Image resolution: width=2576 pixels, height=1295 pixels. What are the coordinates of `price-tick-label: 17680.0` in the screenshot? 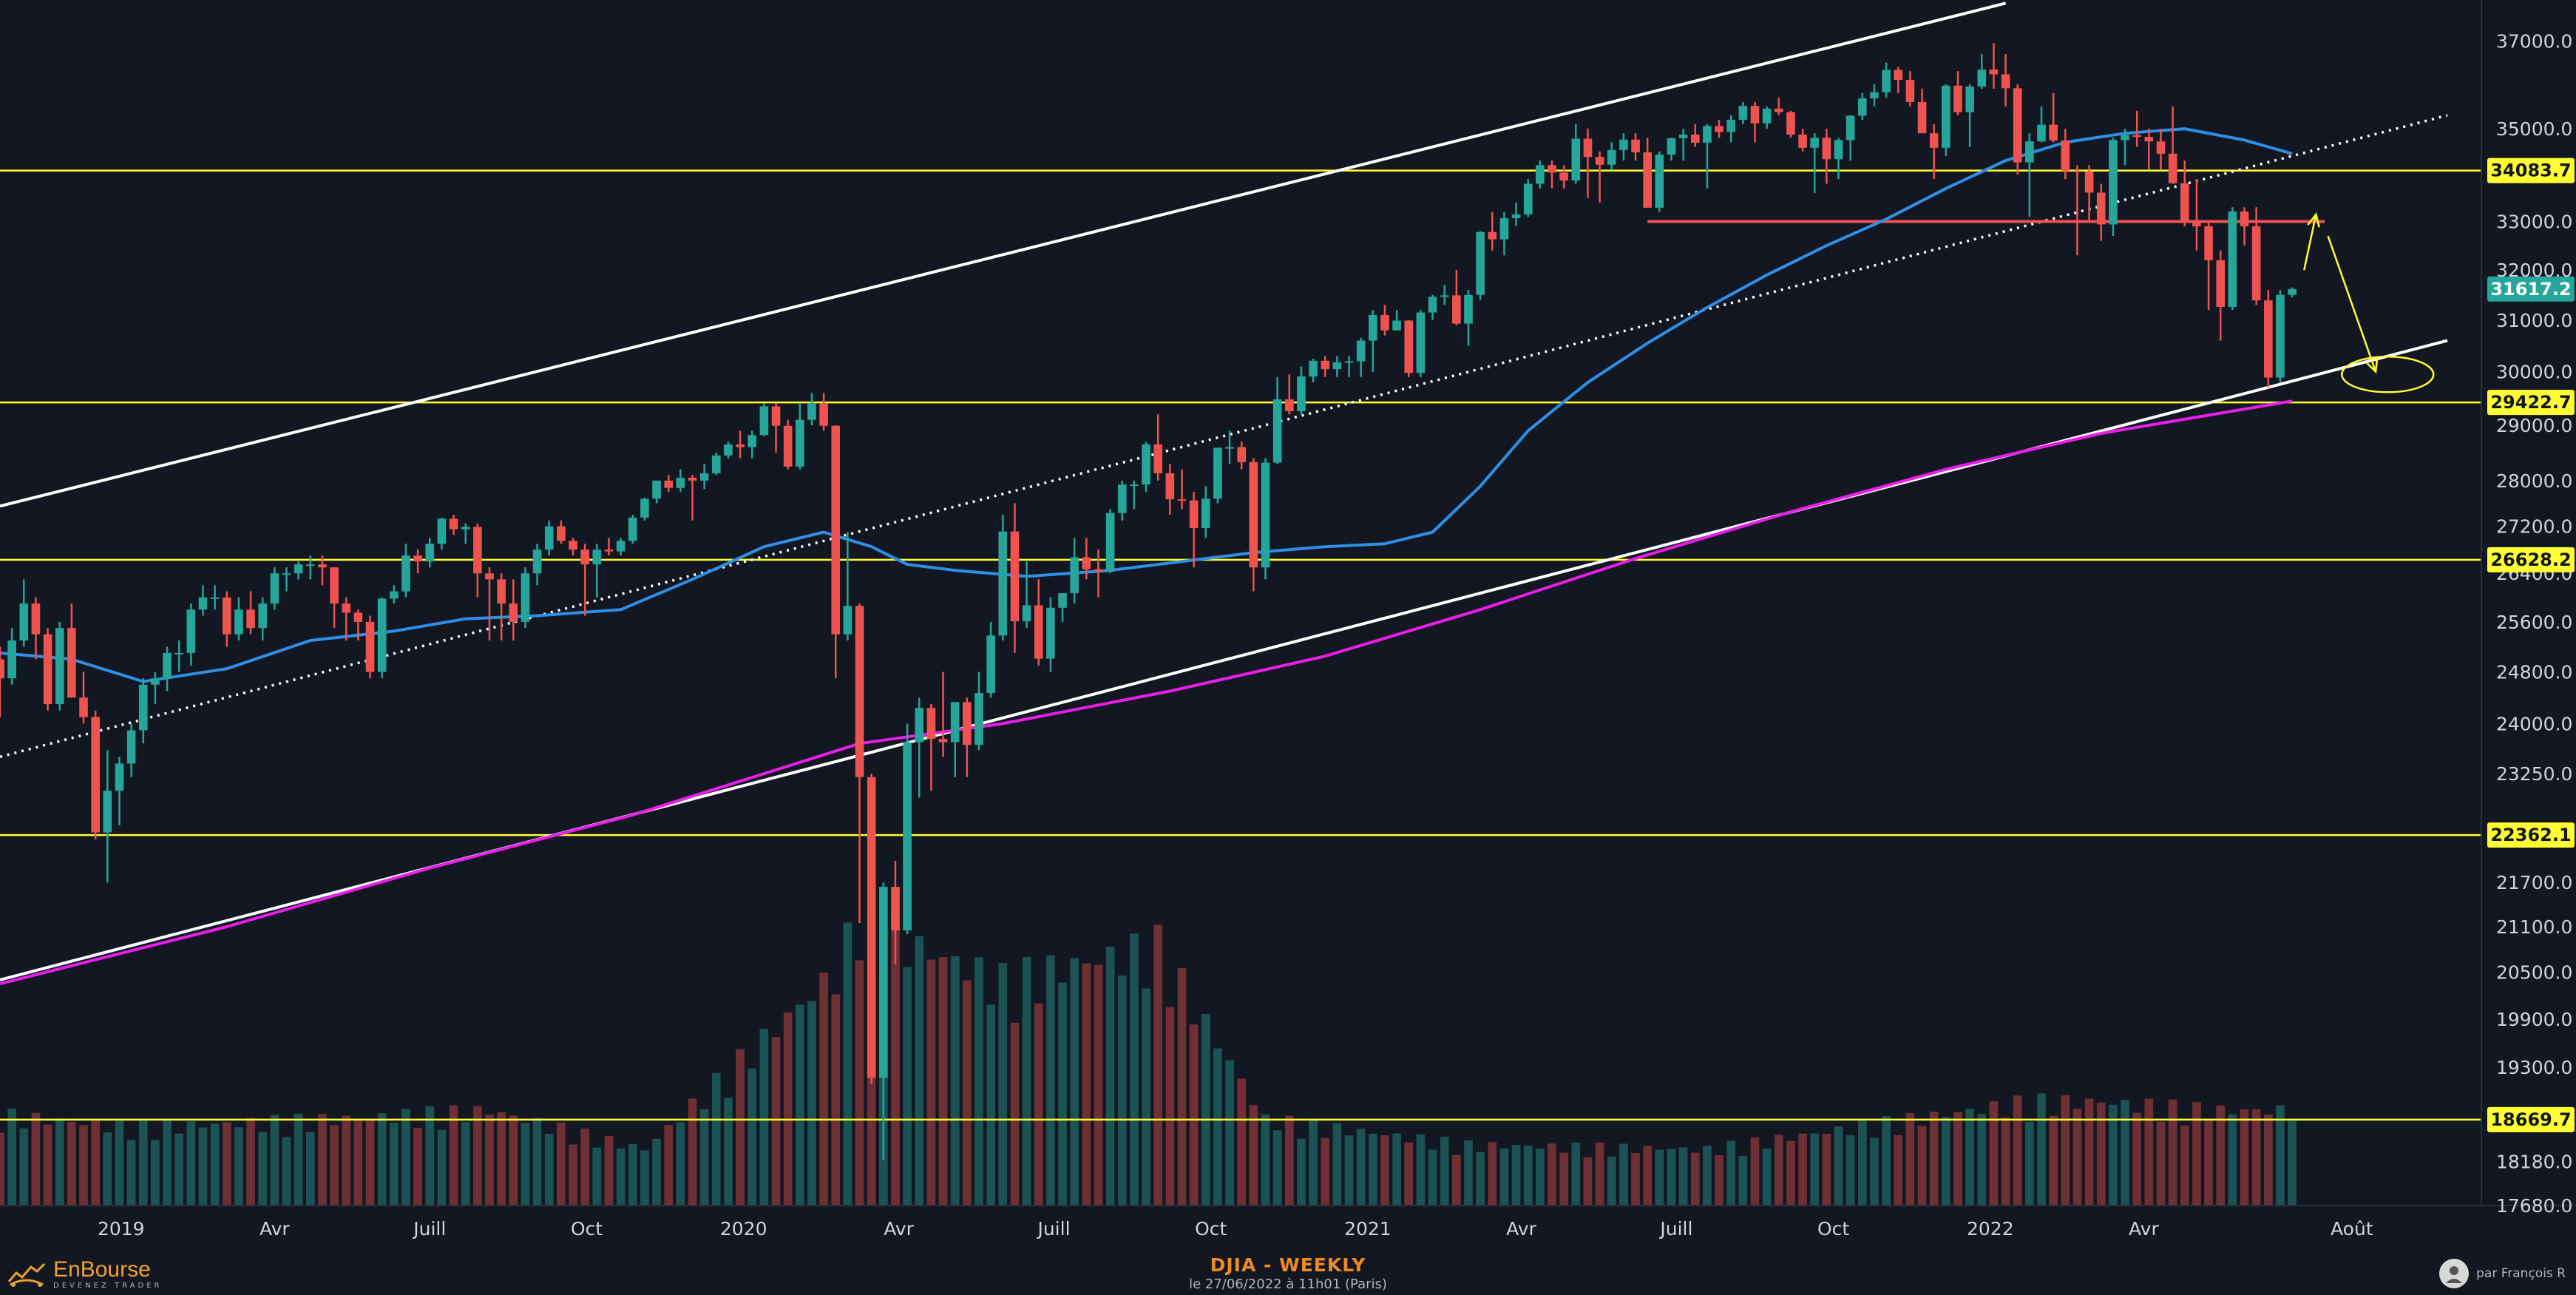 It's located at (2534, 1206).